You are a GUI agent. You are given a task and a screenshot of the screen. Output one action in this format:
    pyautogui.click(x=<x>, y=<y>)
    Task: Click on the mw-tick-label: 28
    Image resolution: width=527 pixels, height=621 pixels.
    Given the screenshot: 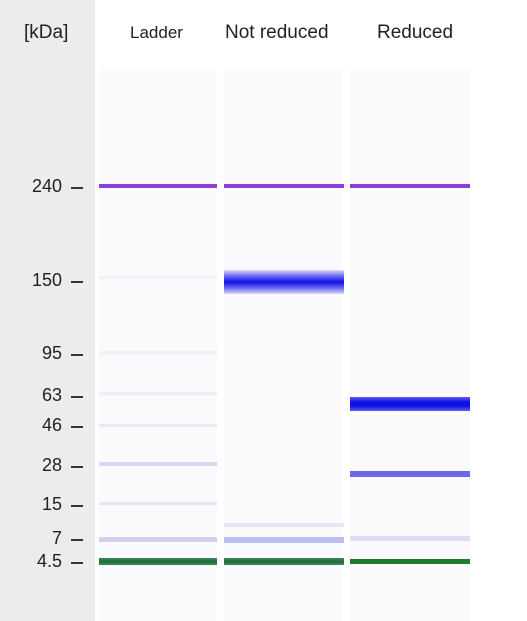 What is the action you would take?
    pyautogui.click(x=51, y=465)
    